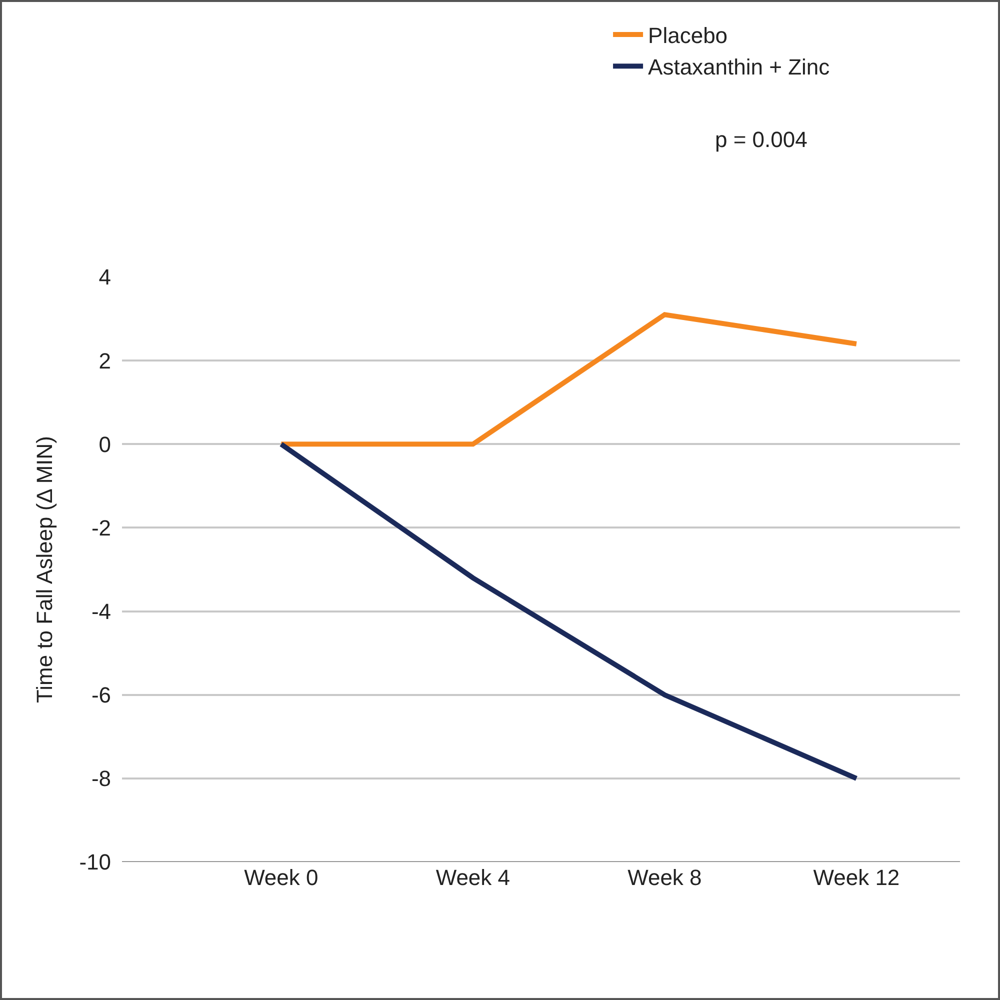  Describe the element at coordinates (104, 361) in the screenshot. I see `y-tick-label: 2` at that location.